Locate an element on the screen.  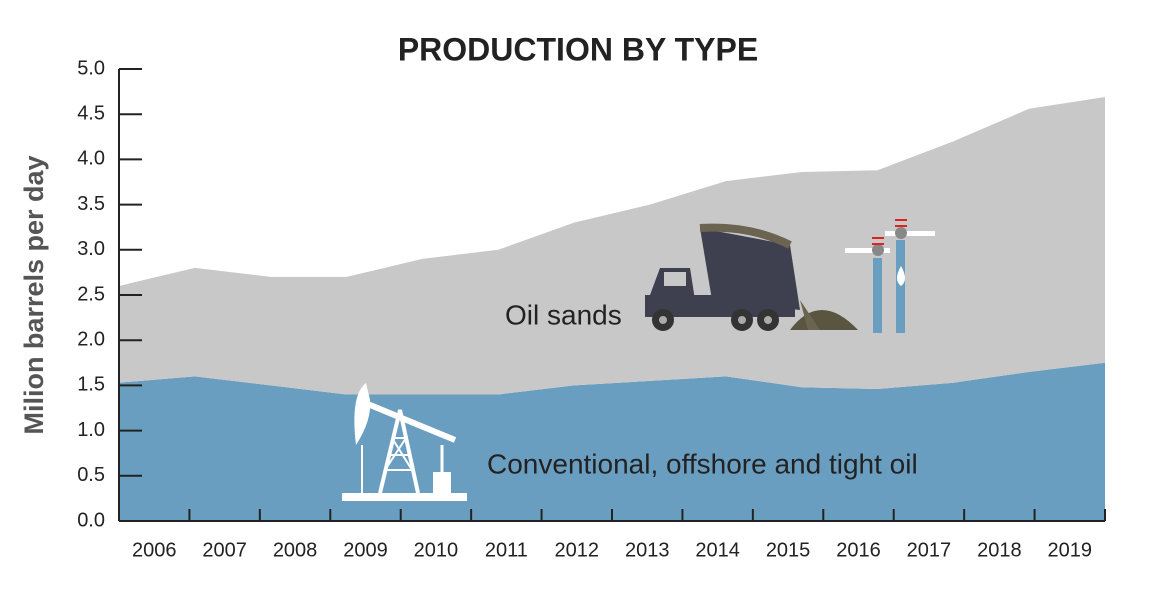
well-icon is located at coordinates (890, 276).